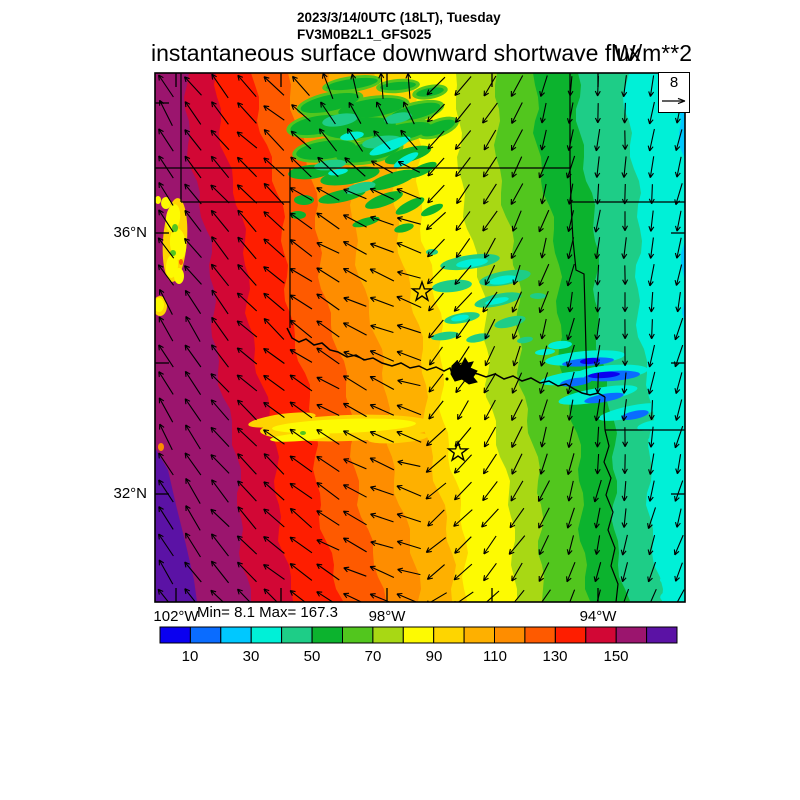 The width and height of the screenshot is (800, 800). What do you see at coordinates (399, 17) in the screenshot?
I see `datetime-title: 2023/3/14/0UTC (18LT), Tuesday` at bounding box center [399, 17].